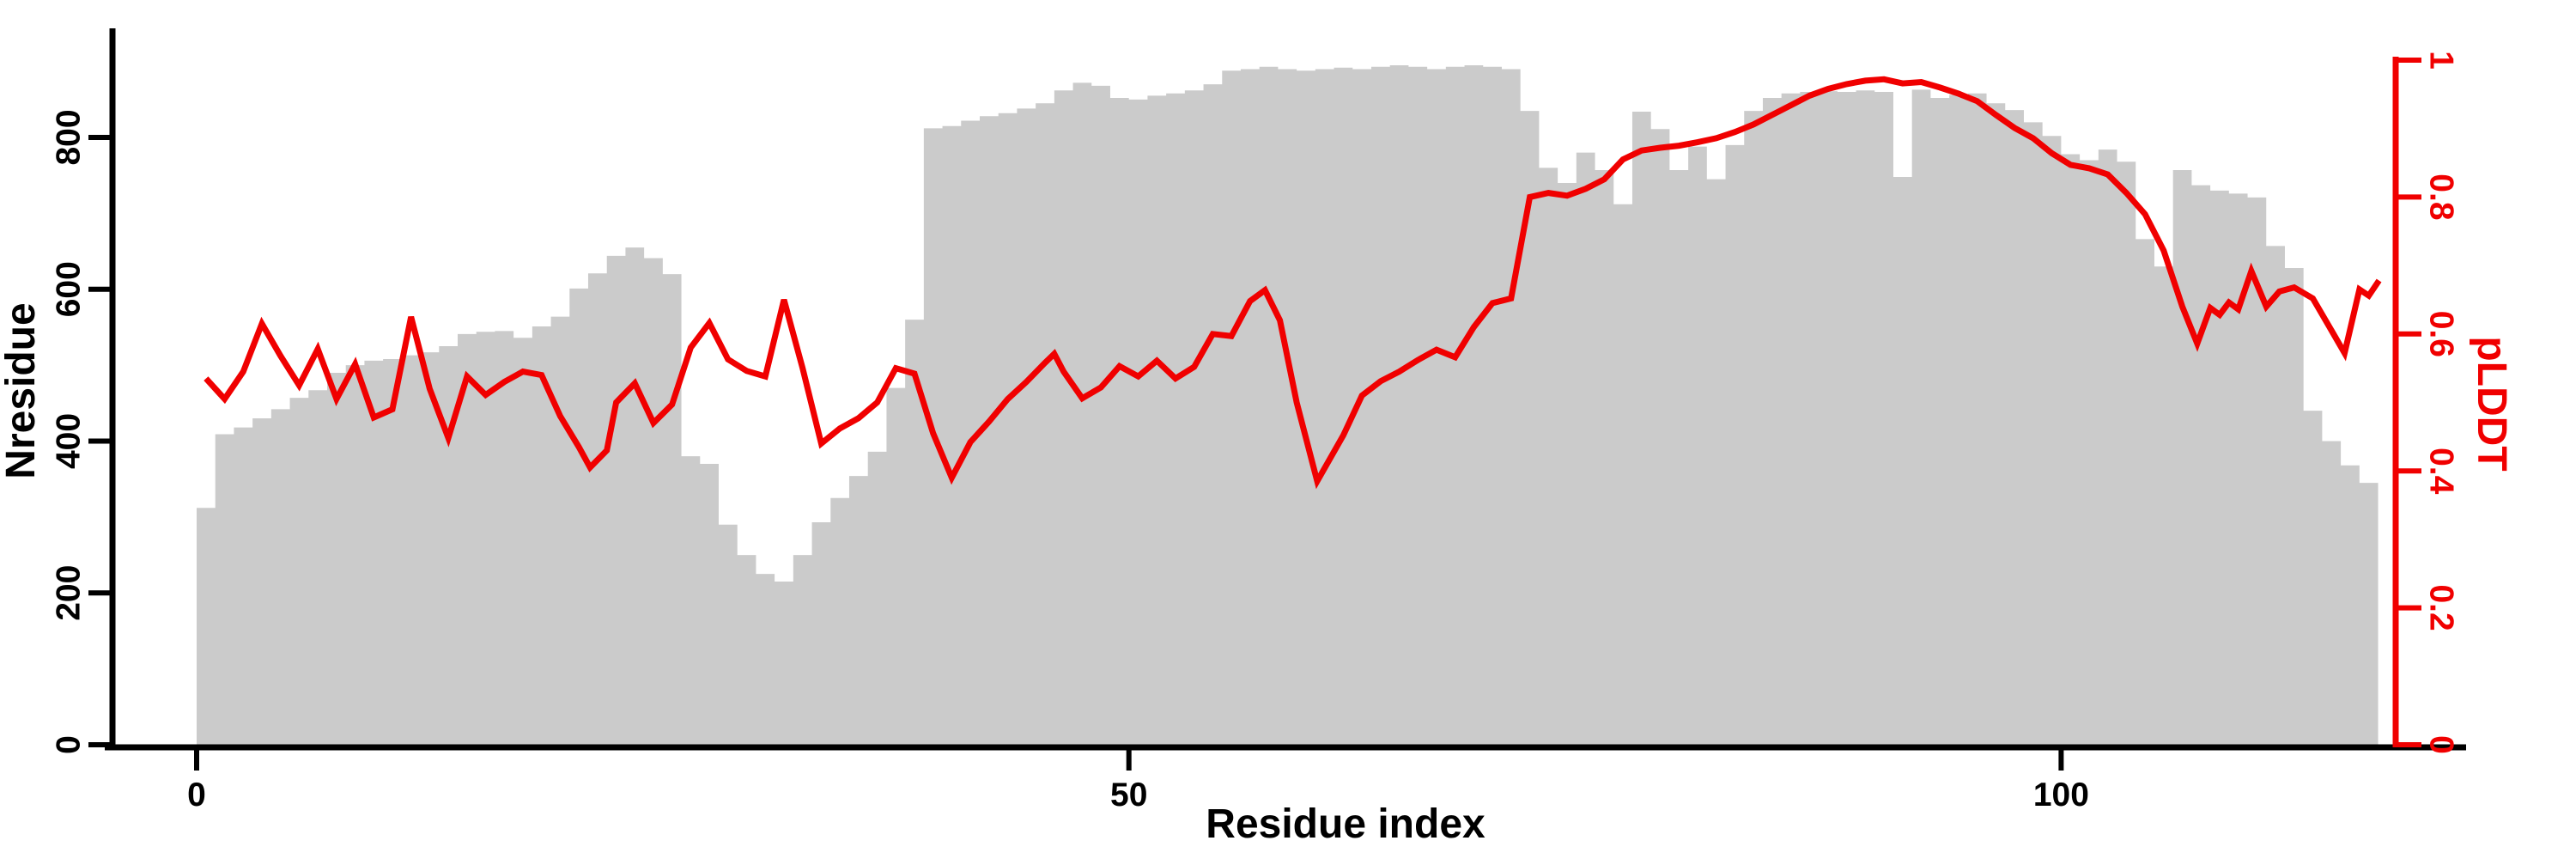 The image size is (2576, 859). I want to click on left-tick-label: 400, so click(69, 441).